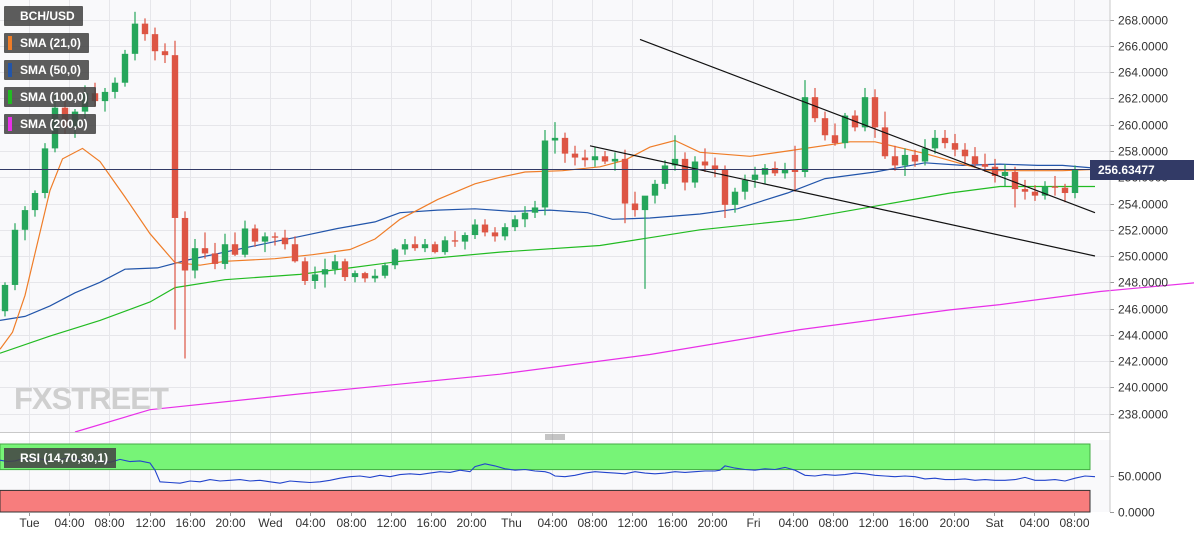 Image resolution: width=1194 pixels, height=541 pixels. I want to click on legend-rsi: RSI (14,70,30,1), so click(60, 458).